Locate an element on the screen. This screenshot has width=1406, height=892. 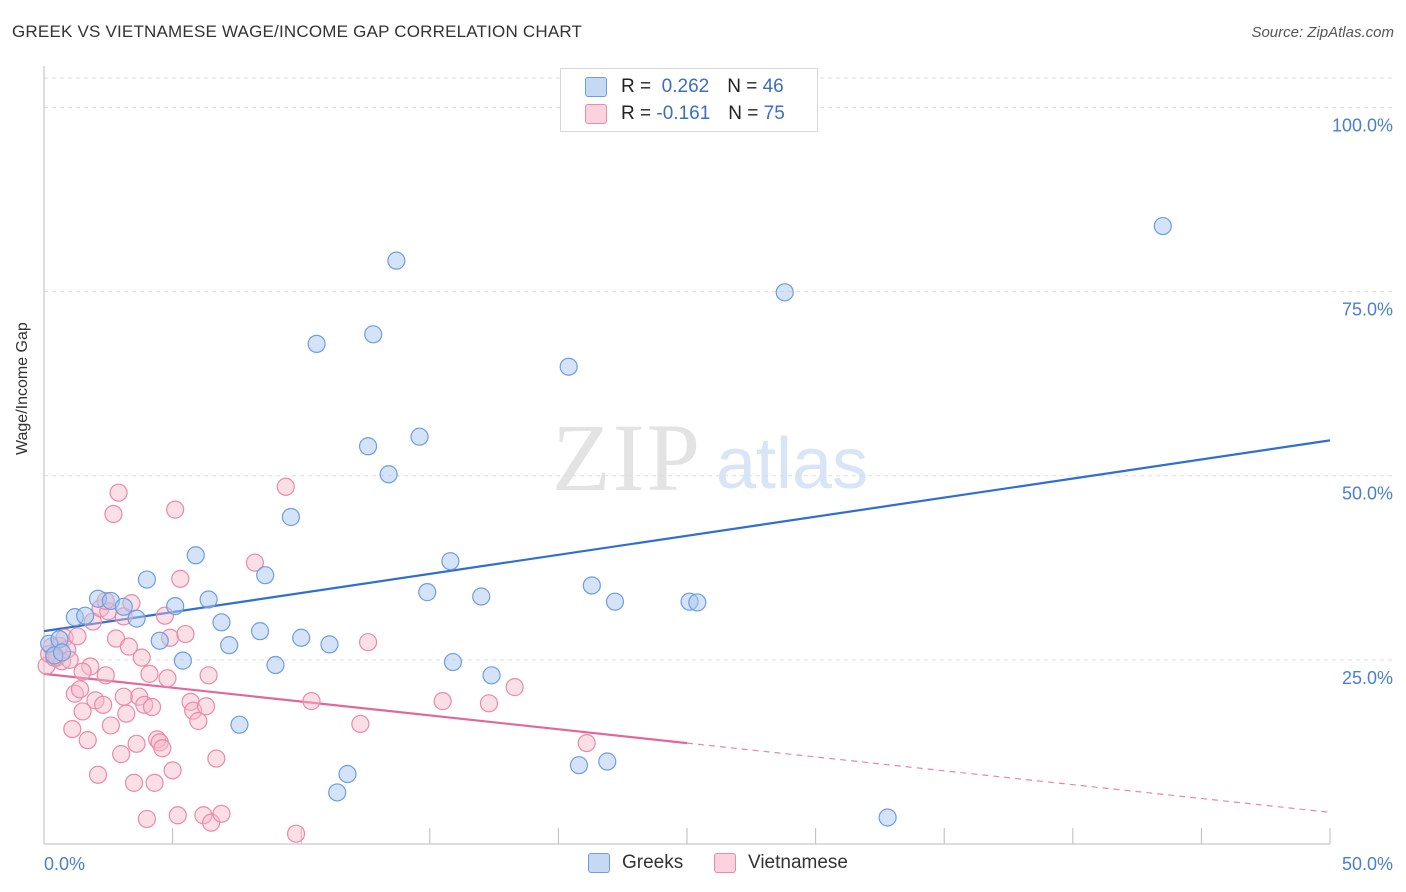
watermark-atlas: atlas is located at coordinates (792, 464).